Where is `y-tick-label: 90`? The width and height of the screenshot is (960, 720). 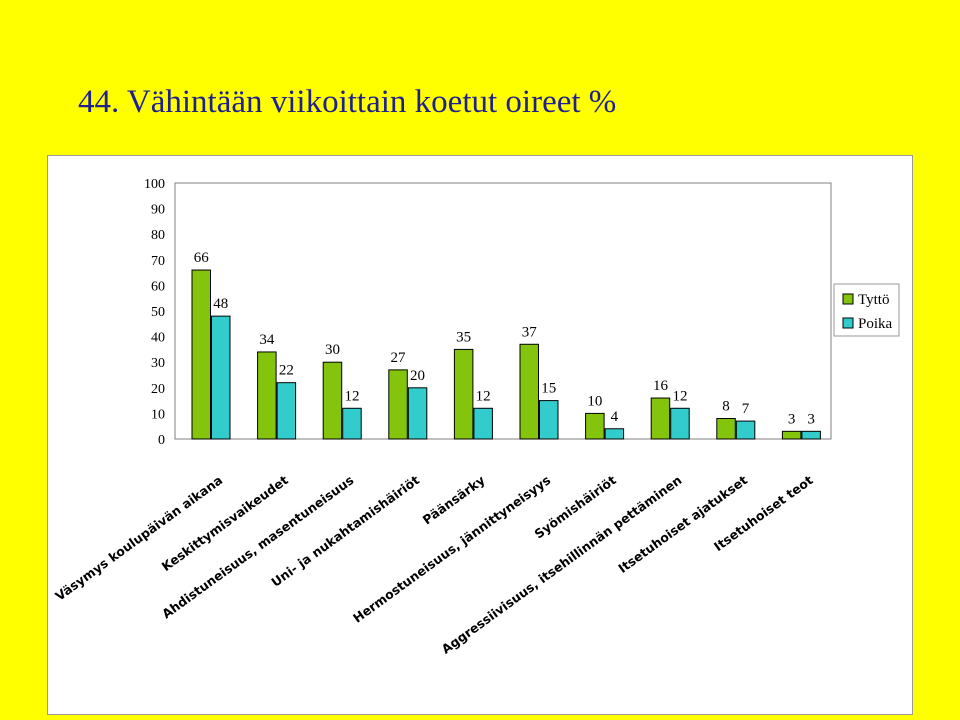 y-tick-label: 90 is located at coordinates (158, 210).